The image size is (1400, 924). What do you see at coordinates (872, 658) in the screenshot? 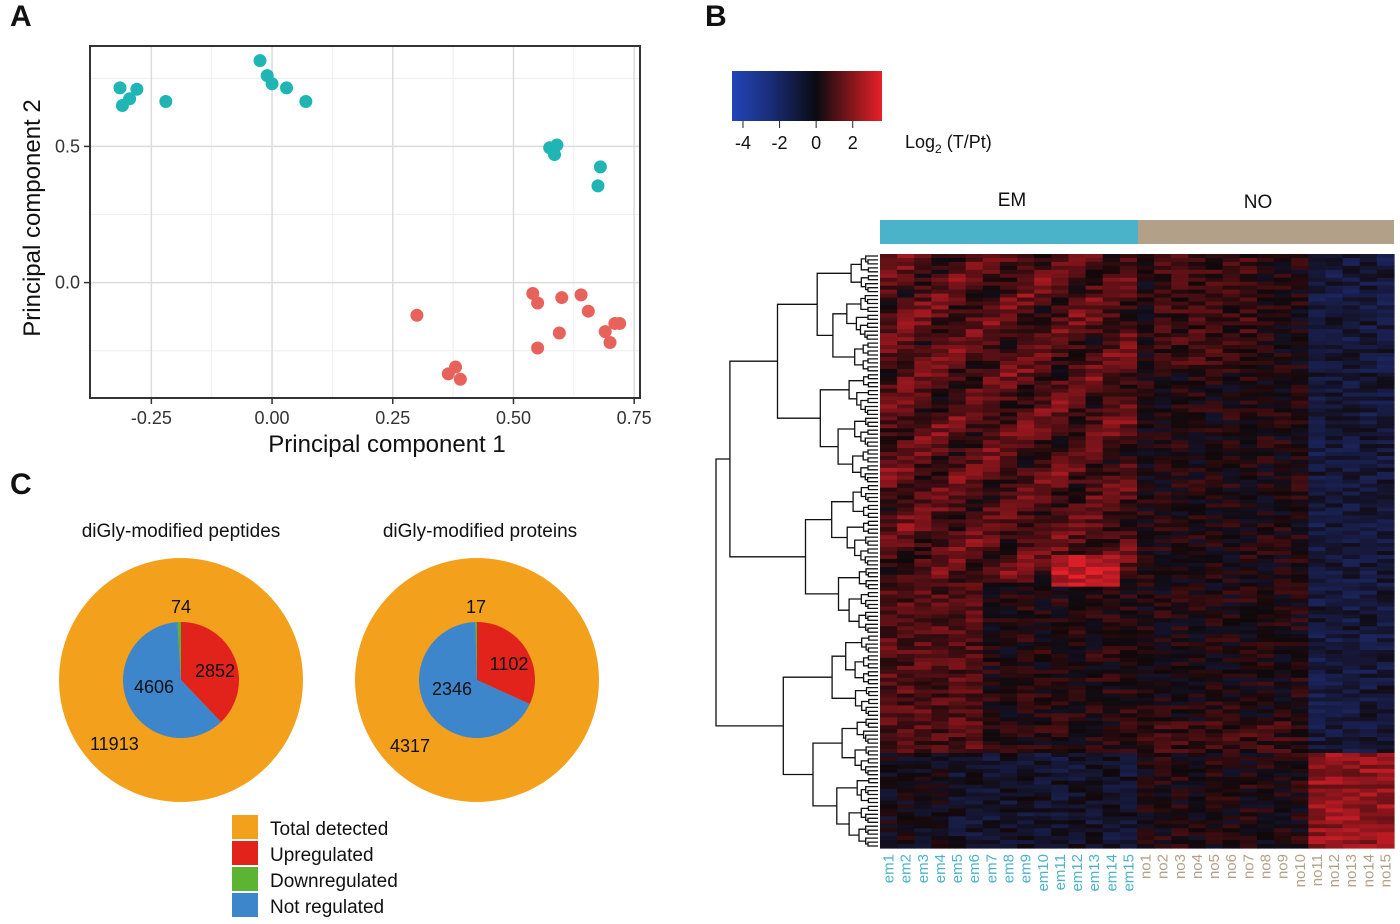
I see `dendrogram-branch` at bounding box center [872, 658].